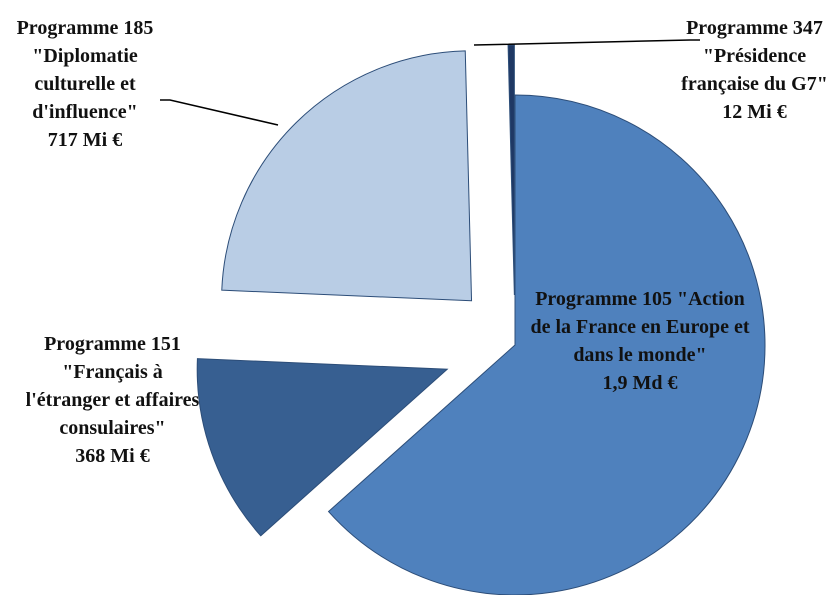  What do you see at coordinates (112, 456) in the screenshot?
I see `value-label: 368 Mi €` at bounding box center [112, 456].